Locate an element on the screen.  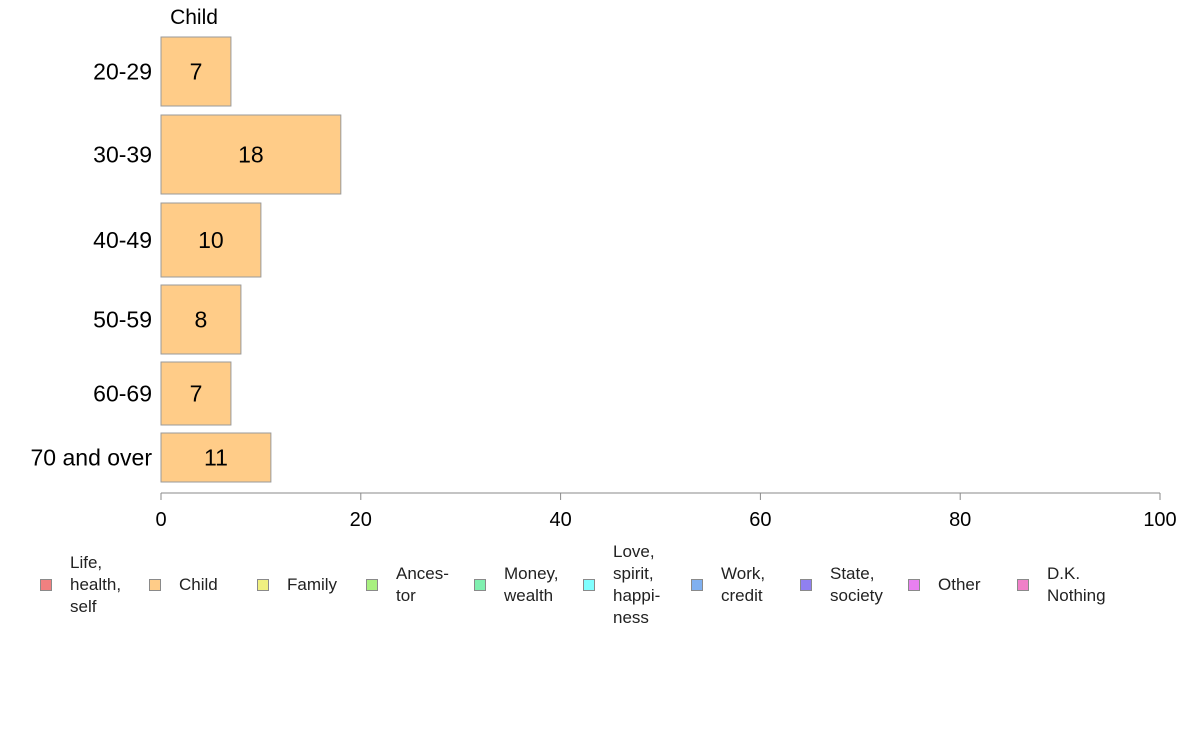
legend-label: Work, credit is located at coordinates (743, 584).